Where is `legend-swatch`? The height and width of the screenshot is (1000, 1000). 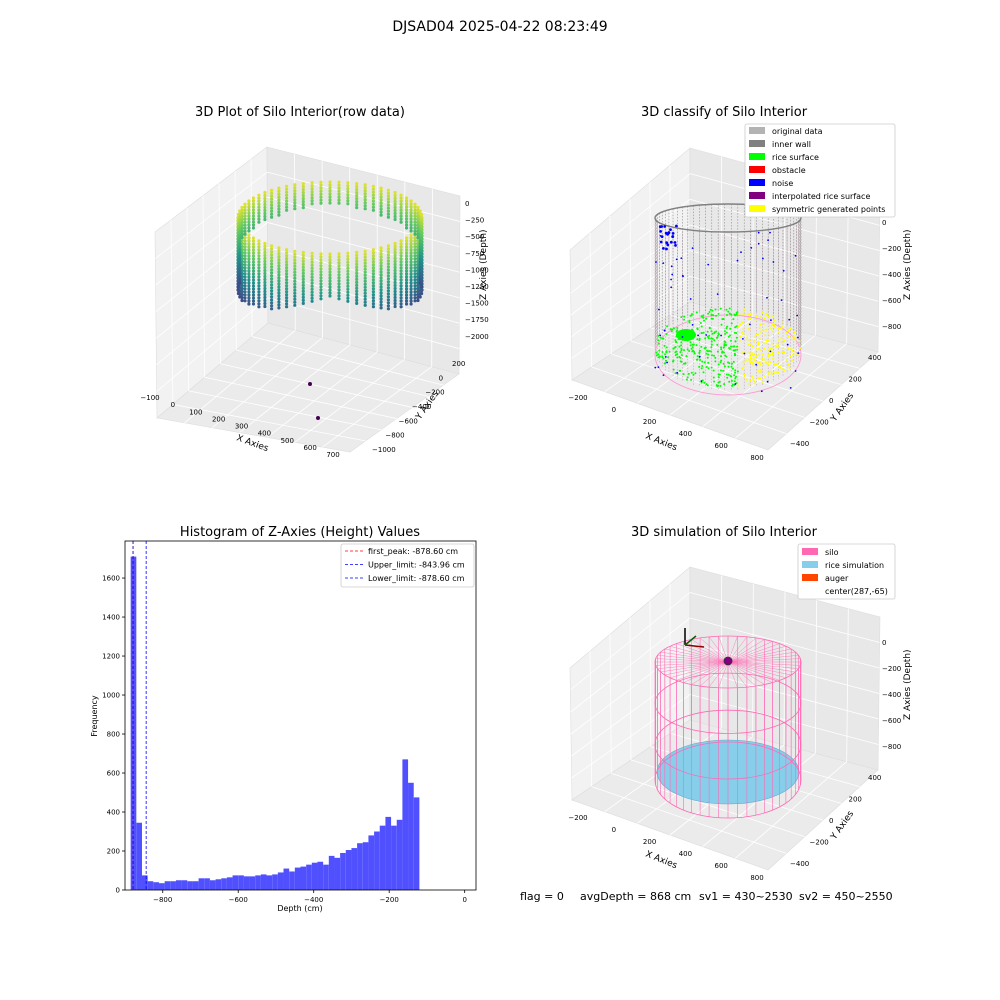 legend-swatch is located at coordinates (757, 169).